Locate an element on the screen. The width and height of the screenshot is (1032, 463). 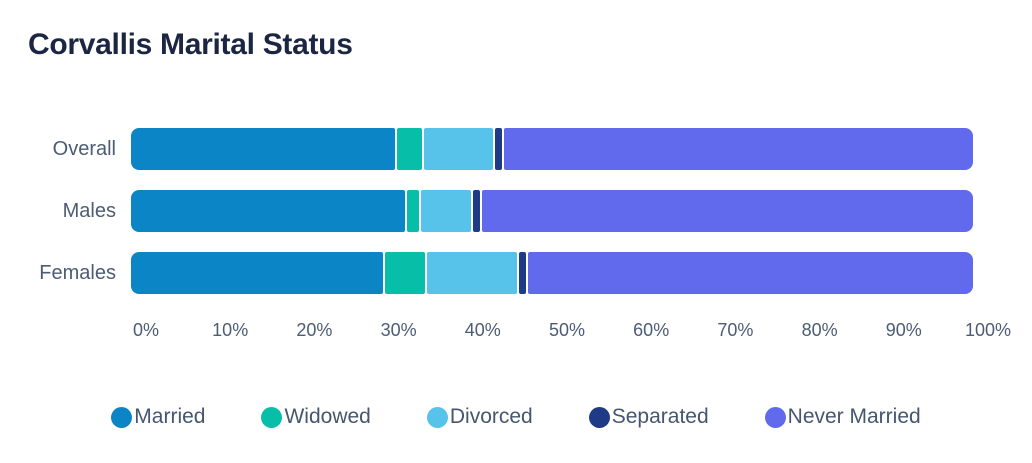
category-label-females: Females is located at coordinates (77, 272).